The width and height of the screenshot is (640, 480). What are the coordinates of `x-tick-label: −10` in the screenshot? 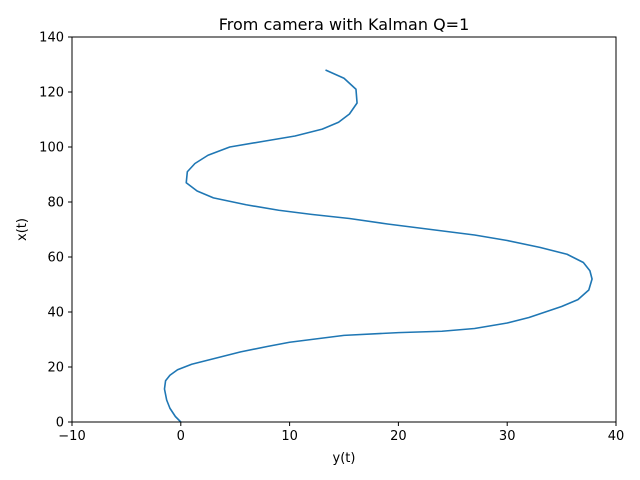 It's located at (71, 436).